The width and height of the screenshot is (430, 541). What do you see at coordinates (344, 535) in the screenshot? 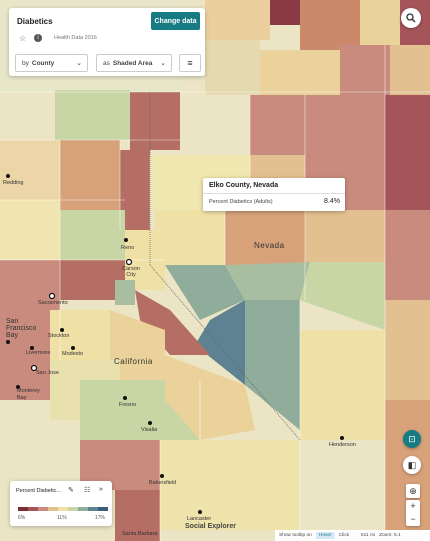
I see `click-toggle: Click` at bounding box center [344, 535].